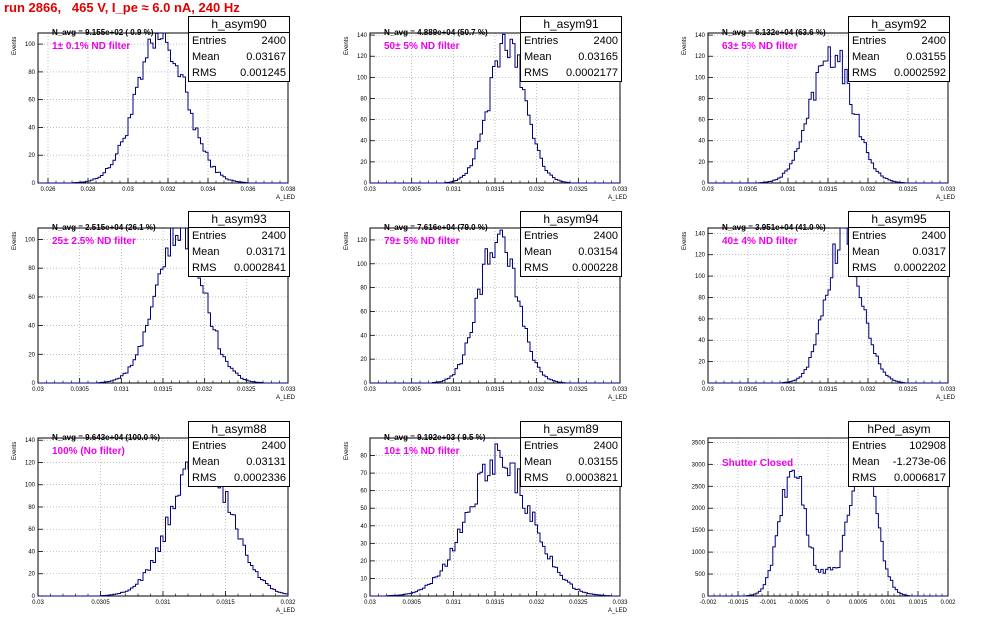  I want to click on histogram-name: h_asym91, so click(571, 25).